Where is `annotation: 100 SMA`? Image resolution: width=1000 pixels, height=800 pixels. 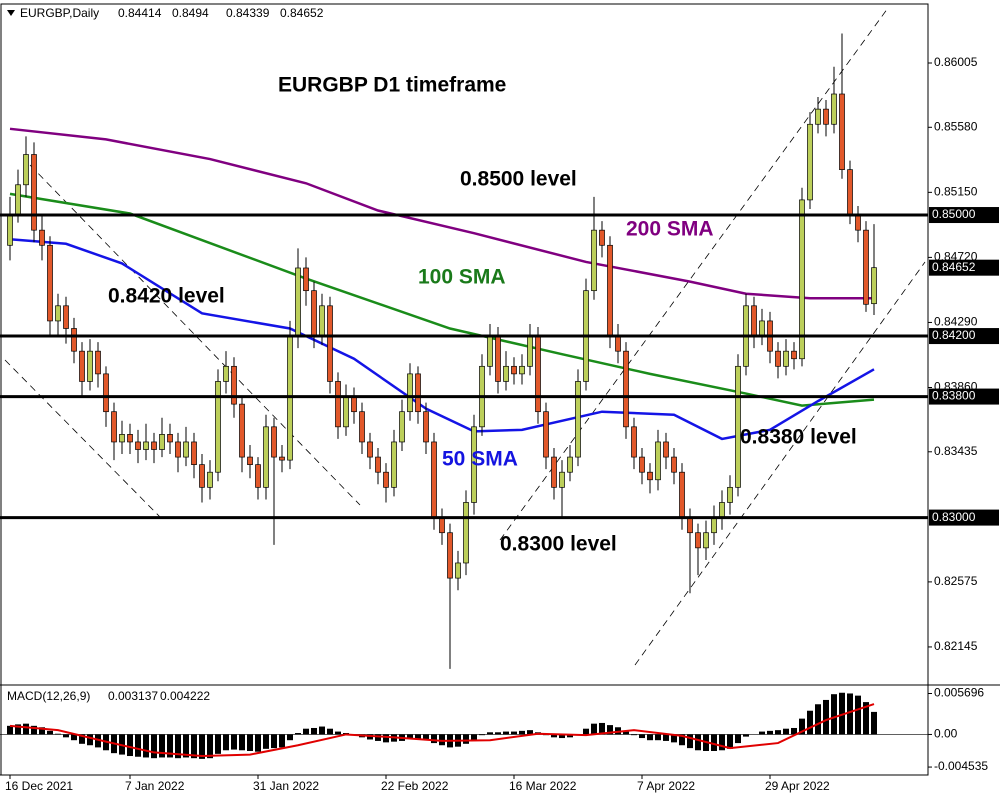 annotation: 100 SMA is located at coordinates (462, 277).